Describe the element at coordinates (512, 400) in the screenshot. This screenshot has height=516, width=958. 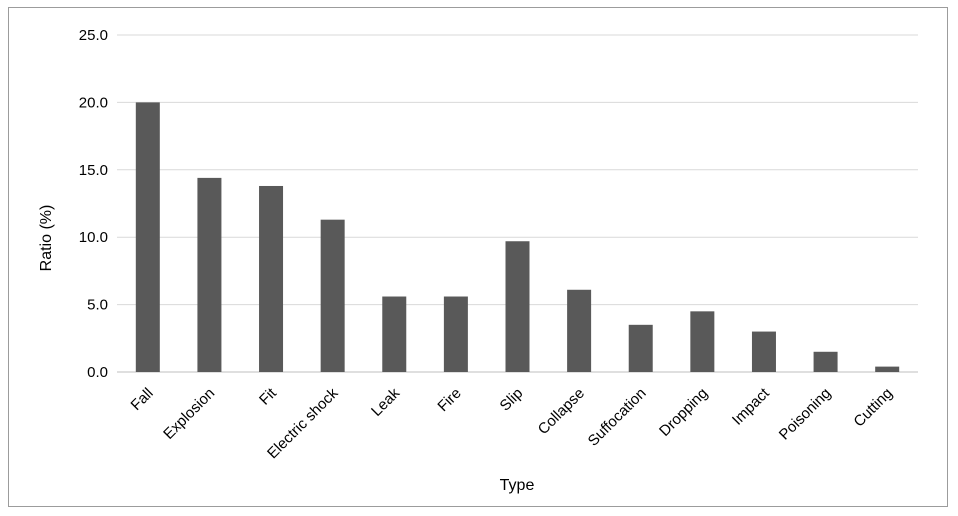
I see `x-tick-label: Slip` at that location.